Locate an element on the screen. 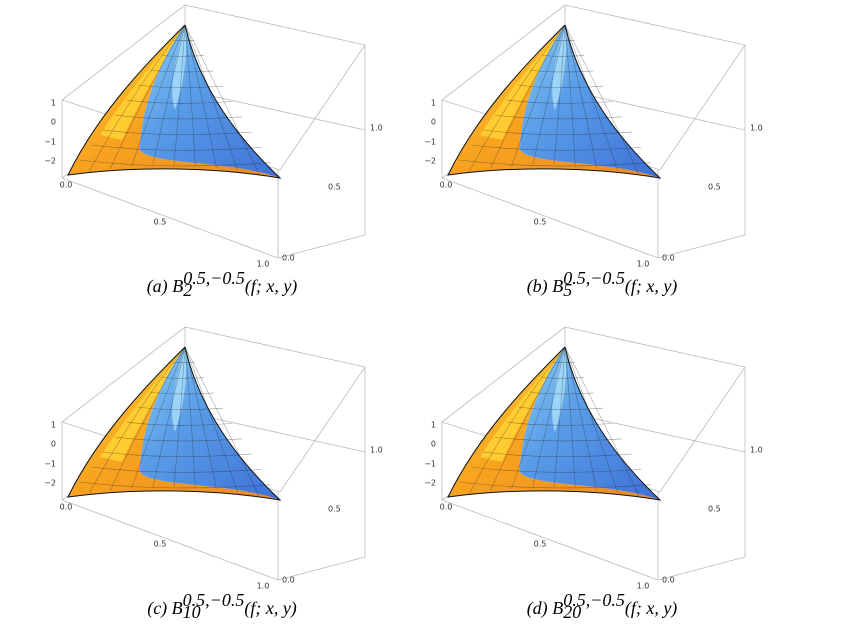 The image size is (858, 628). caption-scripts: 0.5,−0.5 2 is located at coordinates (214, 284).